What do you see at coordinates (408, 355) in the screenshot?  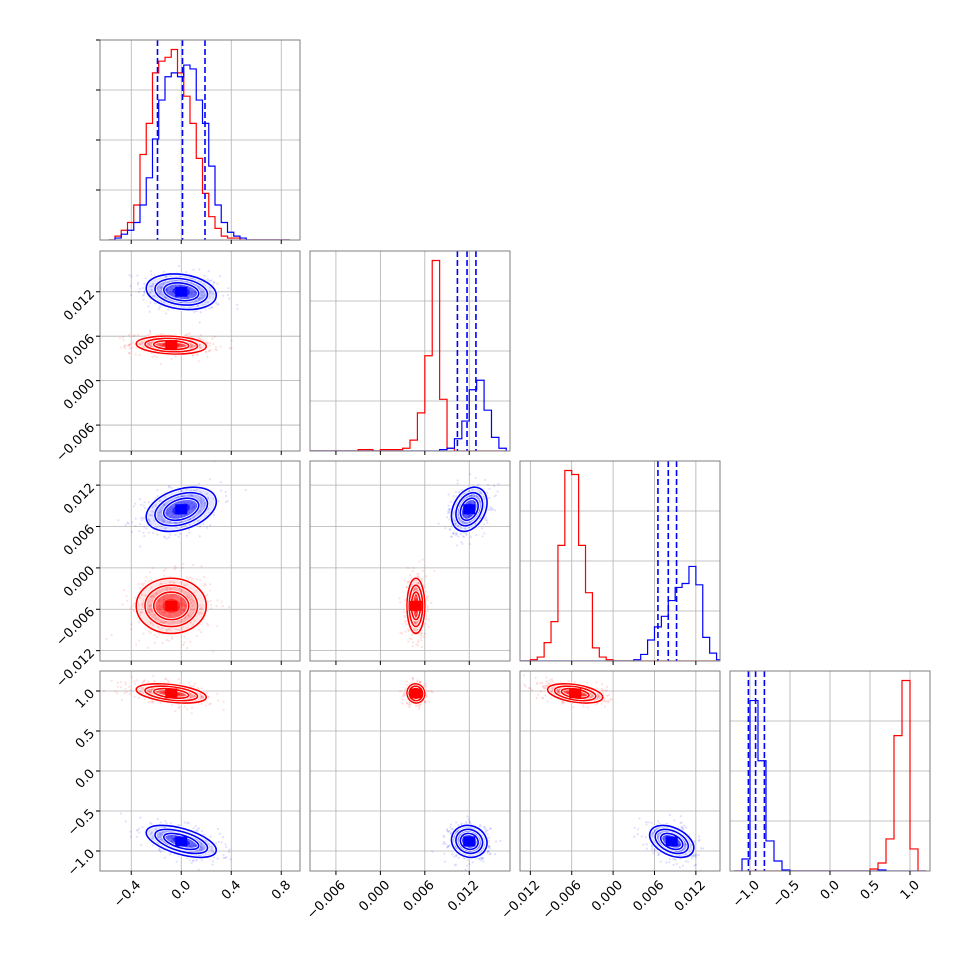 I see `histogram-red` at bounding box center [408, 355].